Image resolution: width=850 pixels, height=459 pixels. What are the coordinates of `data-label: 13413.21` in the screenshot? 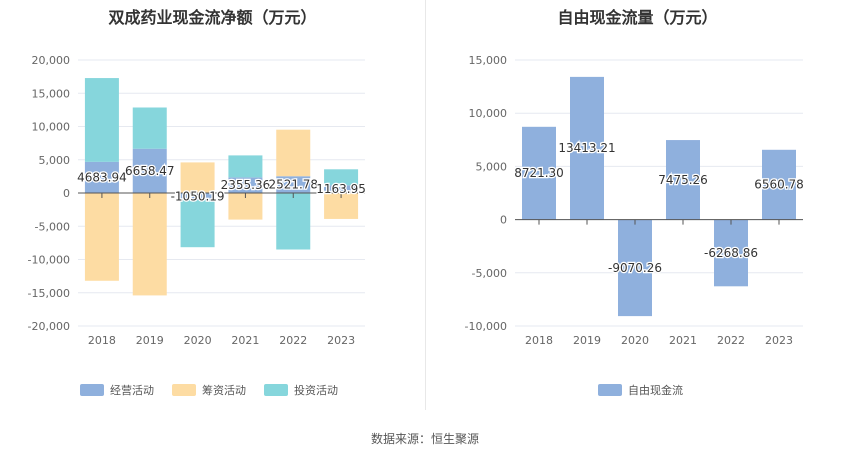 It's located at (586, 148).